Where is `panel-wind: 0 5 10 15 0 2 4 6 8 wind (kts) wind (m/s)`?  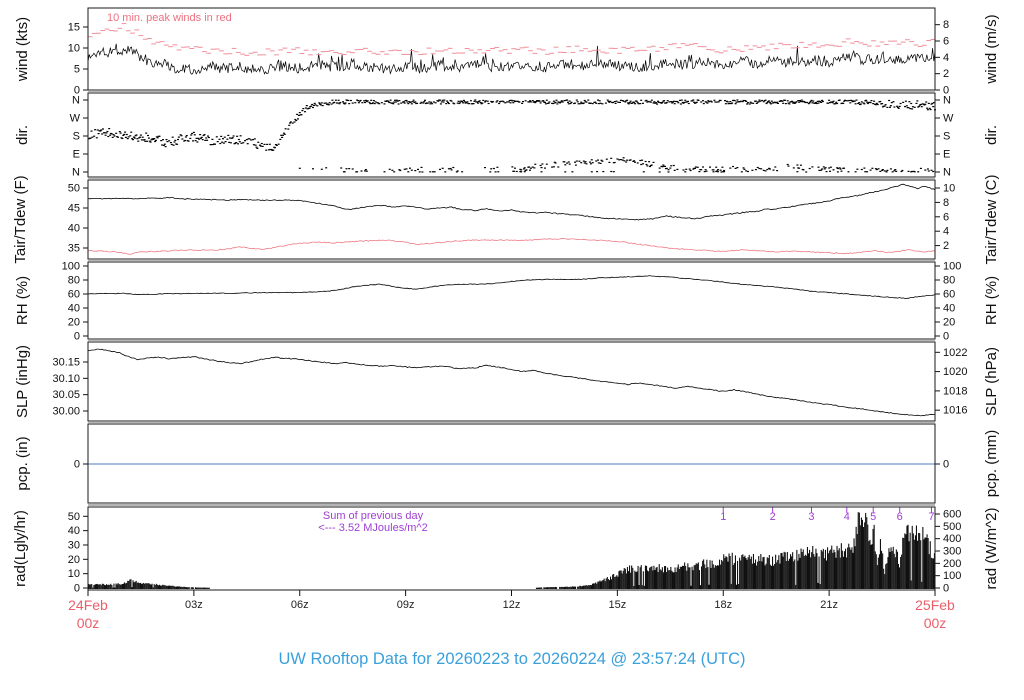 panel-wind: 0 5 10 15 0 2 4 6 8 wind (kts) wind (m/s) is located at coordinates (507, 55).